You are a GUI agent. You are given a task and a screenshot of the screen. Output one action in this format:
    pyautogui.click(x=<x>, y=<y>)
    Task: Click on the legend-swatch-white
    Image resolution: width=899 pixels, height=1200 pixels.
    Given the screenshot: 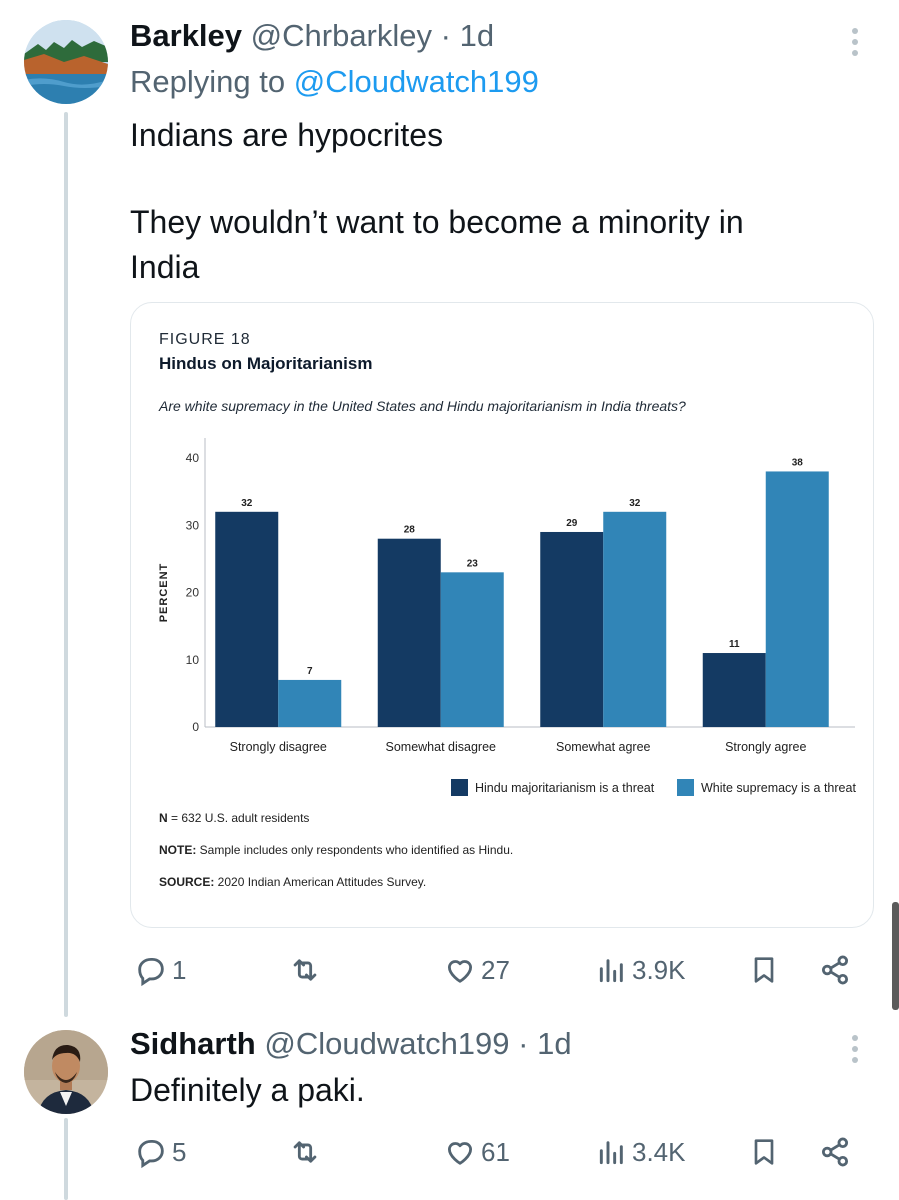 What is the action you would take?
    pyautogui.click(x=685, y=787)
    